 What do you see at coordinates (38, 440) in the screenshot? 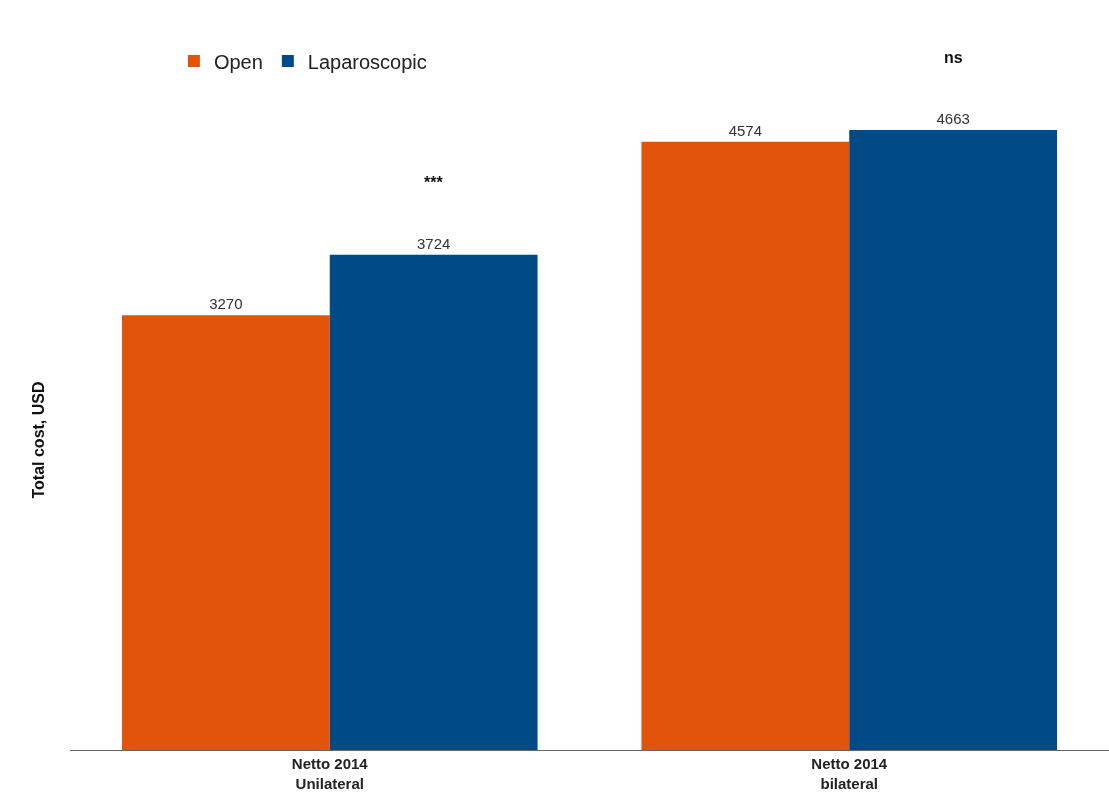
I see `y-axis-title: Total cost, USD` at bounding box center [38, 440].